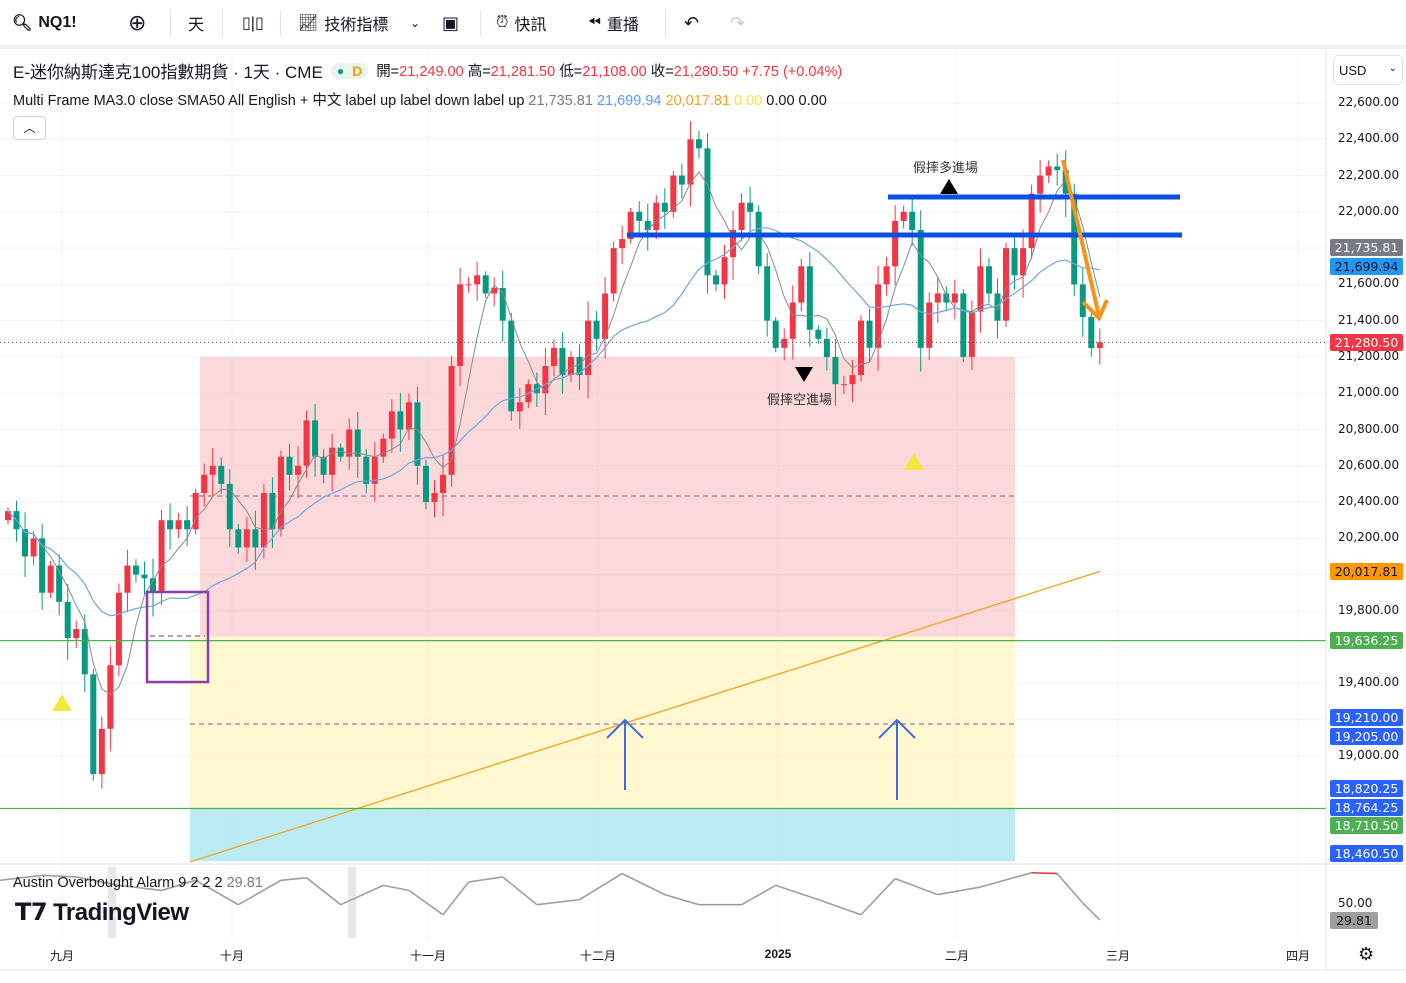 This screenshot has height=983, width=1406. Describe the element at coordinates (897, 728) in the screenshot. I see `up-arrow-head` at that location.